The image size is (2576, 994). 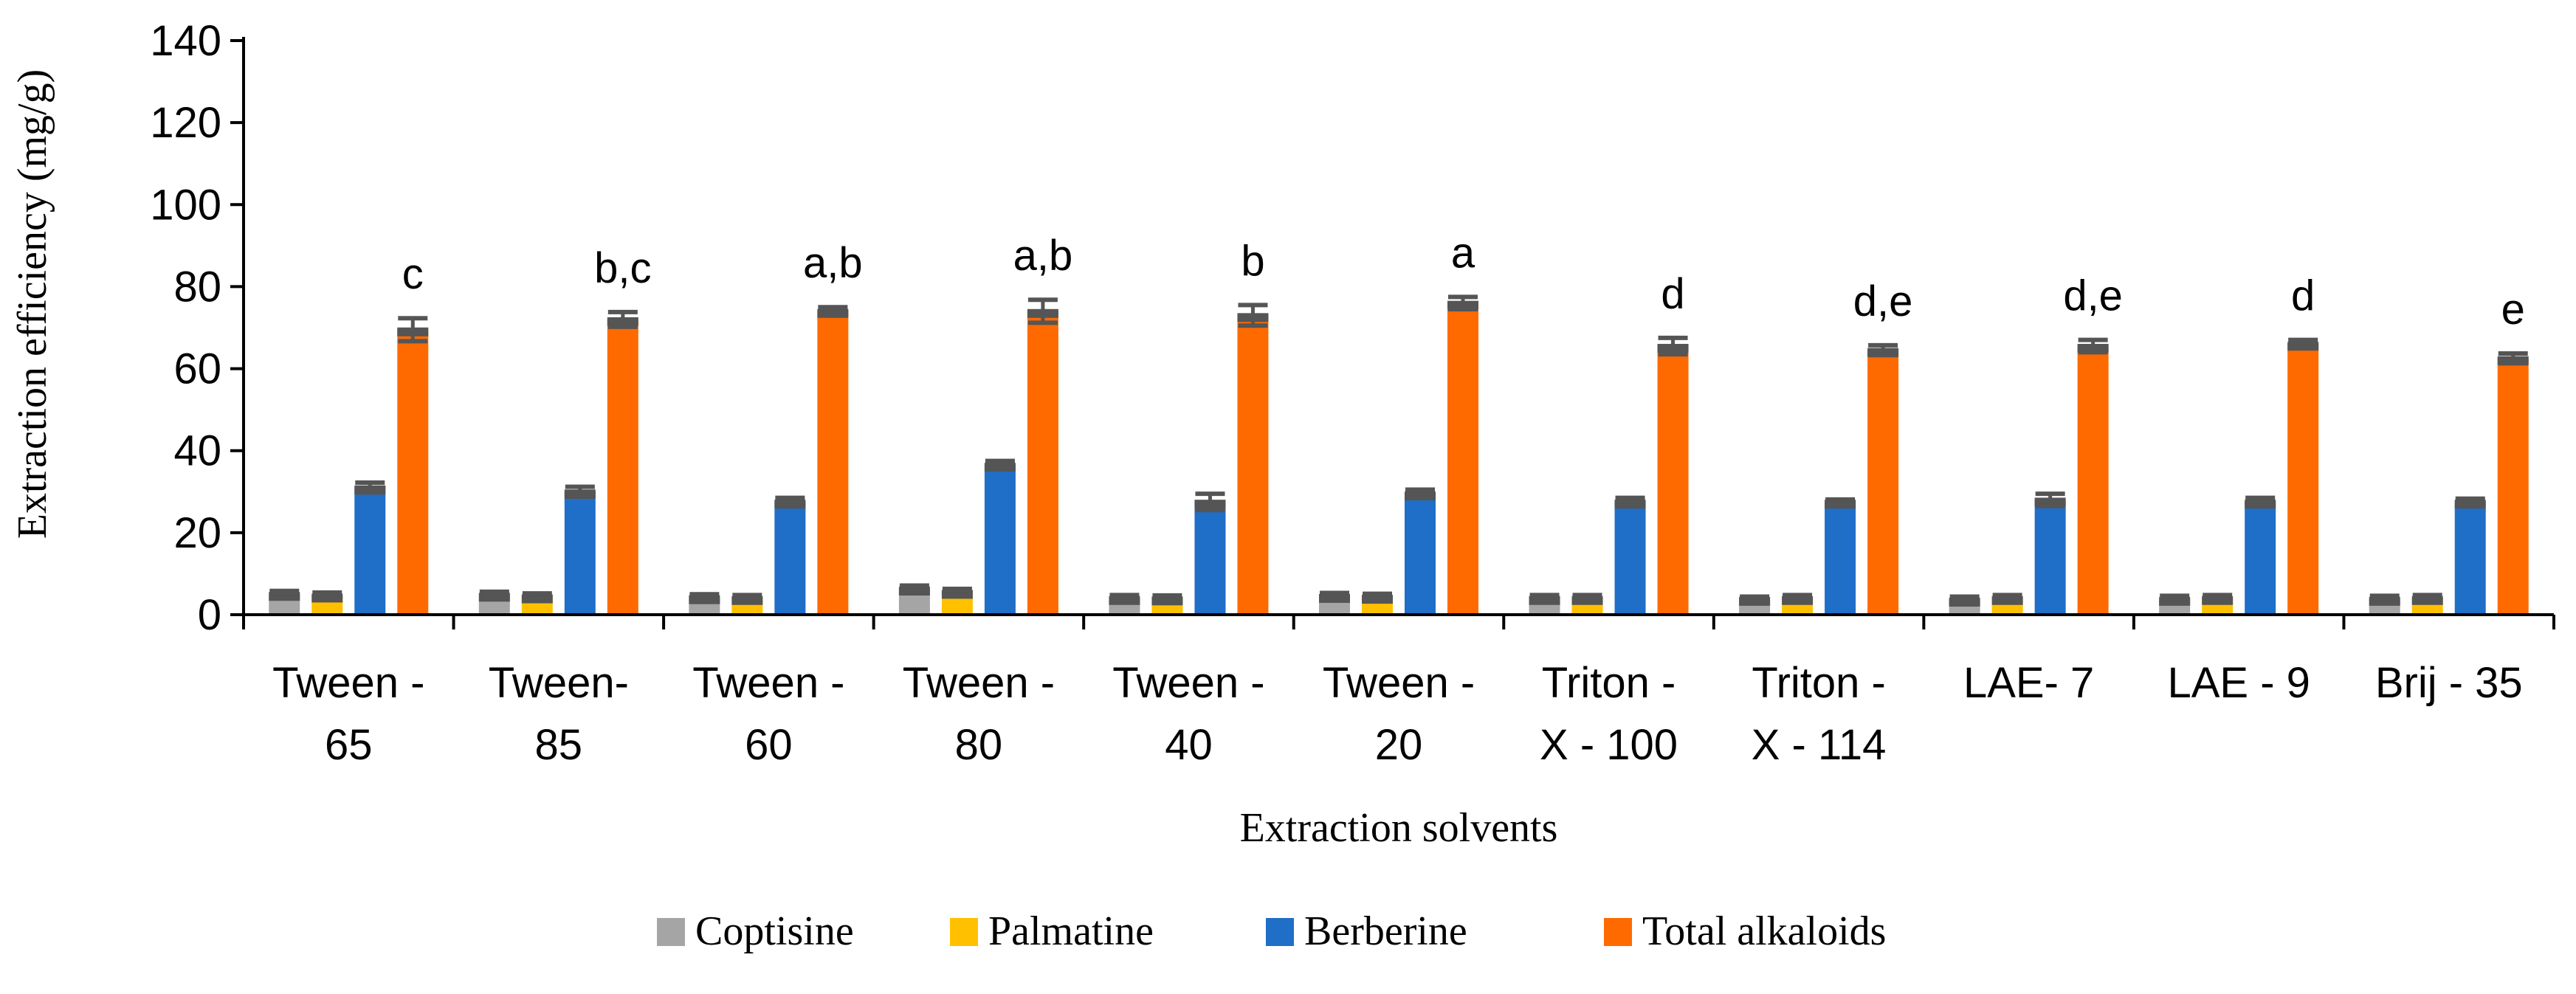 What do you see at coordinates (979, 745) in the screenshot?
I see `x-tick-label: 80` at bounding box center [979, 745].